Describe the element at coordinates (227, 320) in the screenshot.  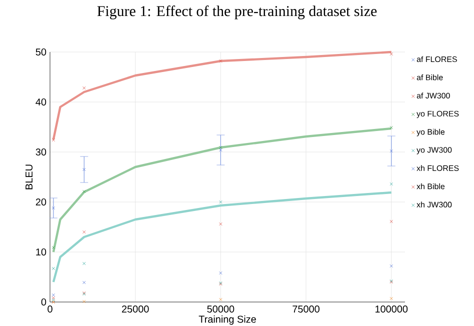
I see `x-axis-title: Training Size` at that location.